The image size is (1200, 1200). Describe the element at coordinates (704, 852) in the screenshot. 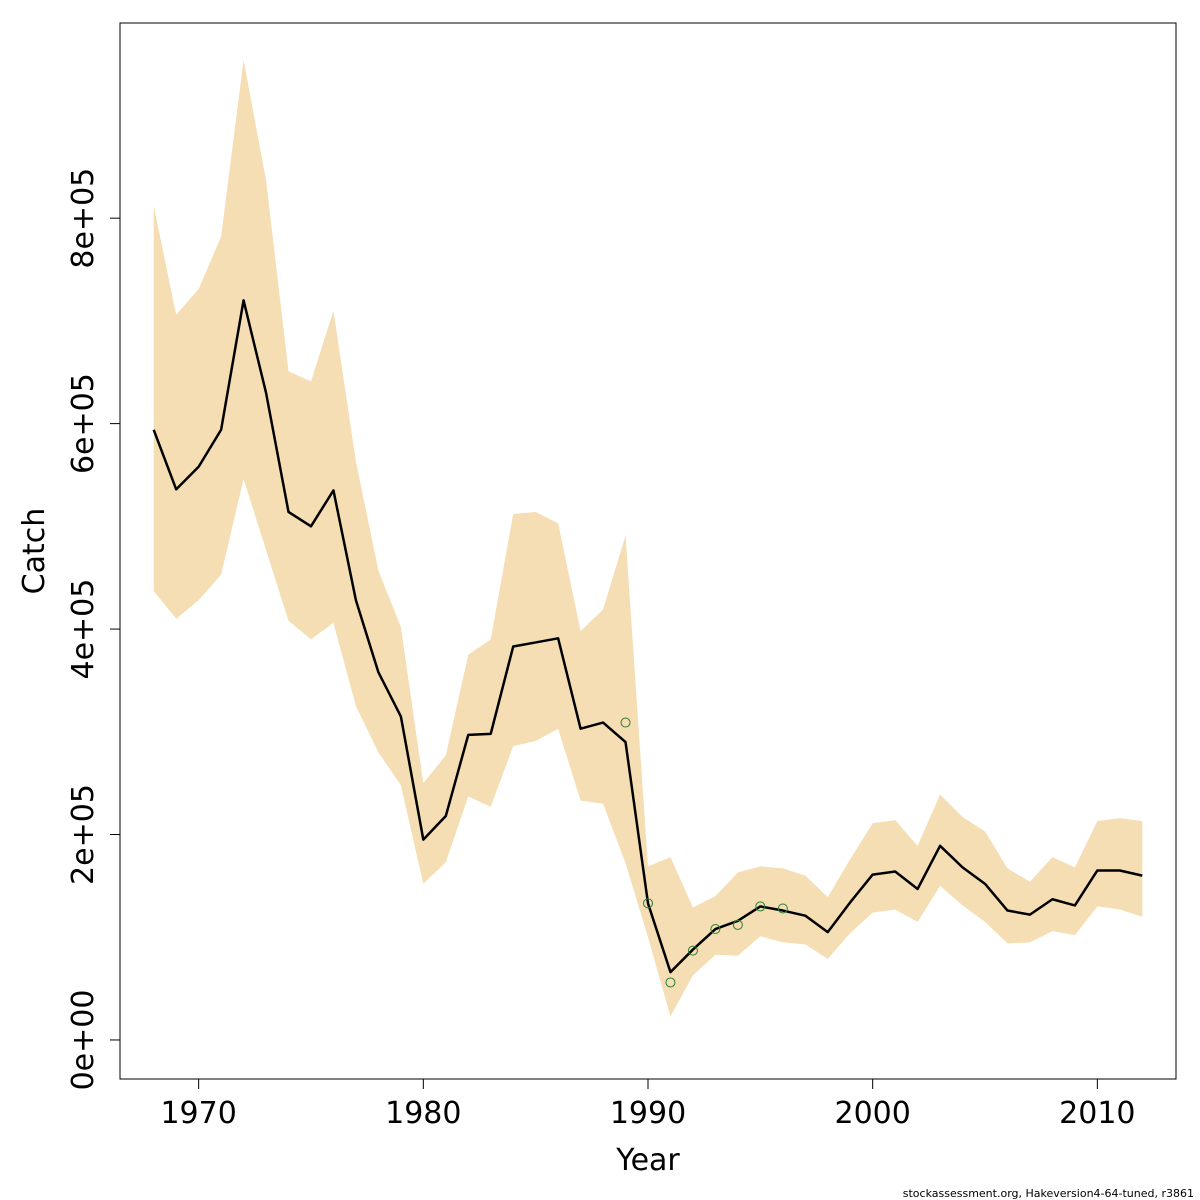

I see `observed-points-layer` at that location.